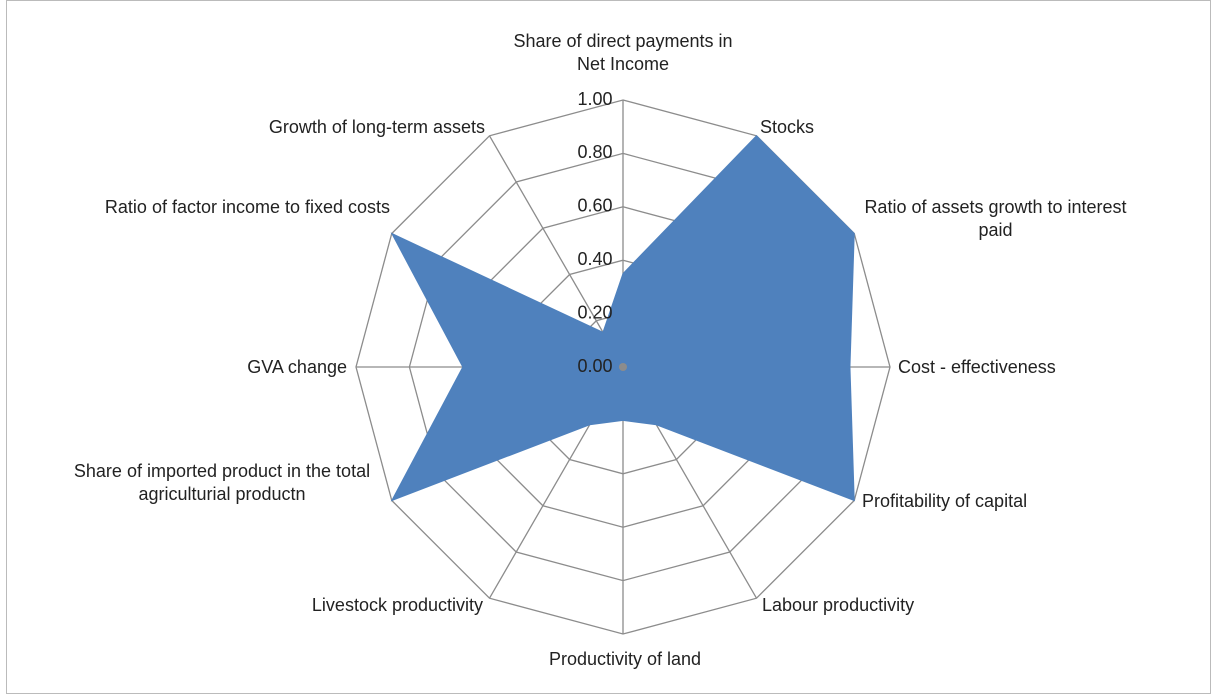 The width and height of the screenshot is (1217, 694). What do you see at coordinates (623, 367) in the screenshot?
I see `center` at bounding box center [623, 367].